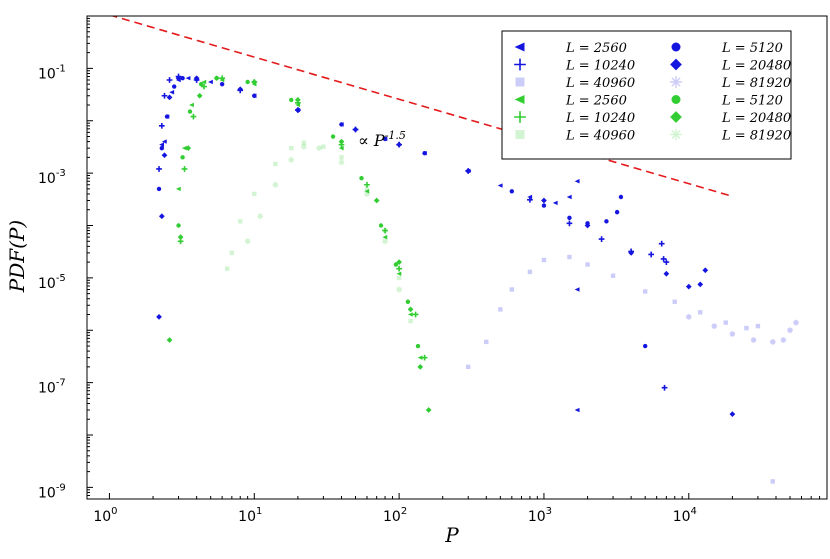 The image size is (830, 559). What do you see at coordinates (52, 387) in the screenshot?
I see `y-tick-label: 10⁻⁷` at bounding box center [52, 387].